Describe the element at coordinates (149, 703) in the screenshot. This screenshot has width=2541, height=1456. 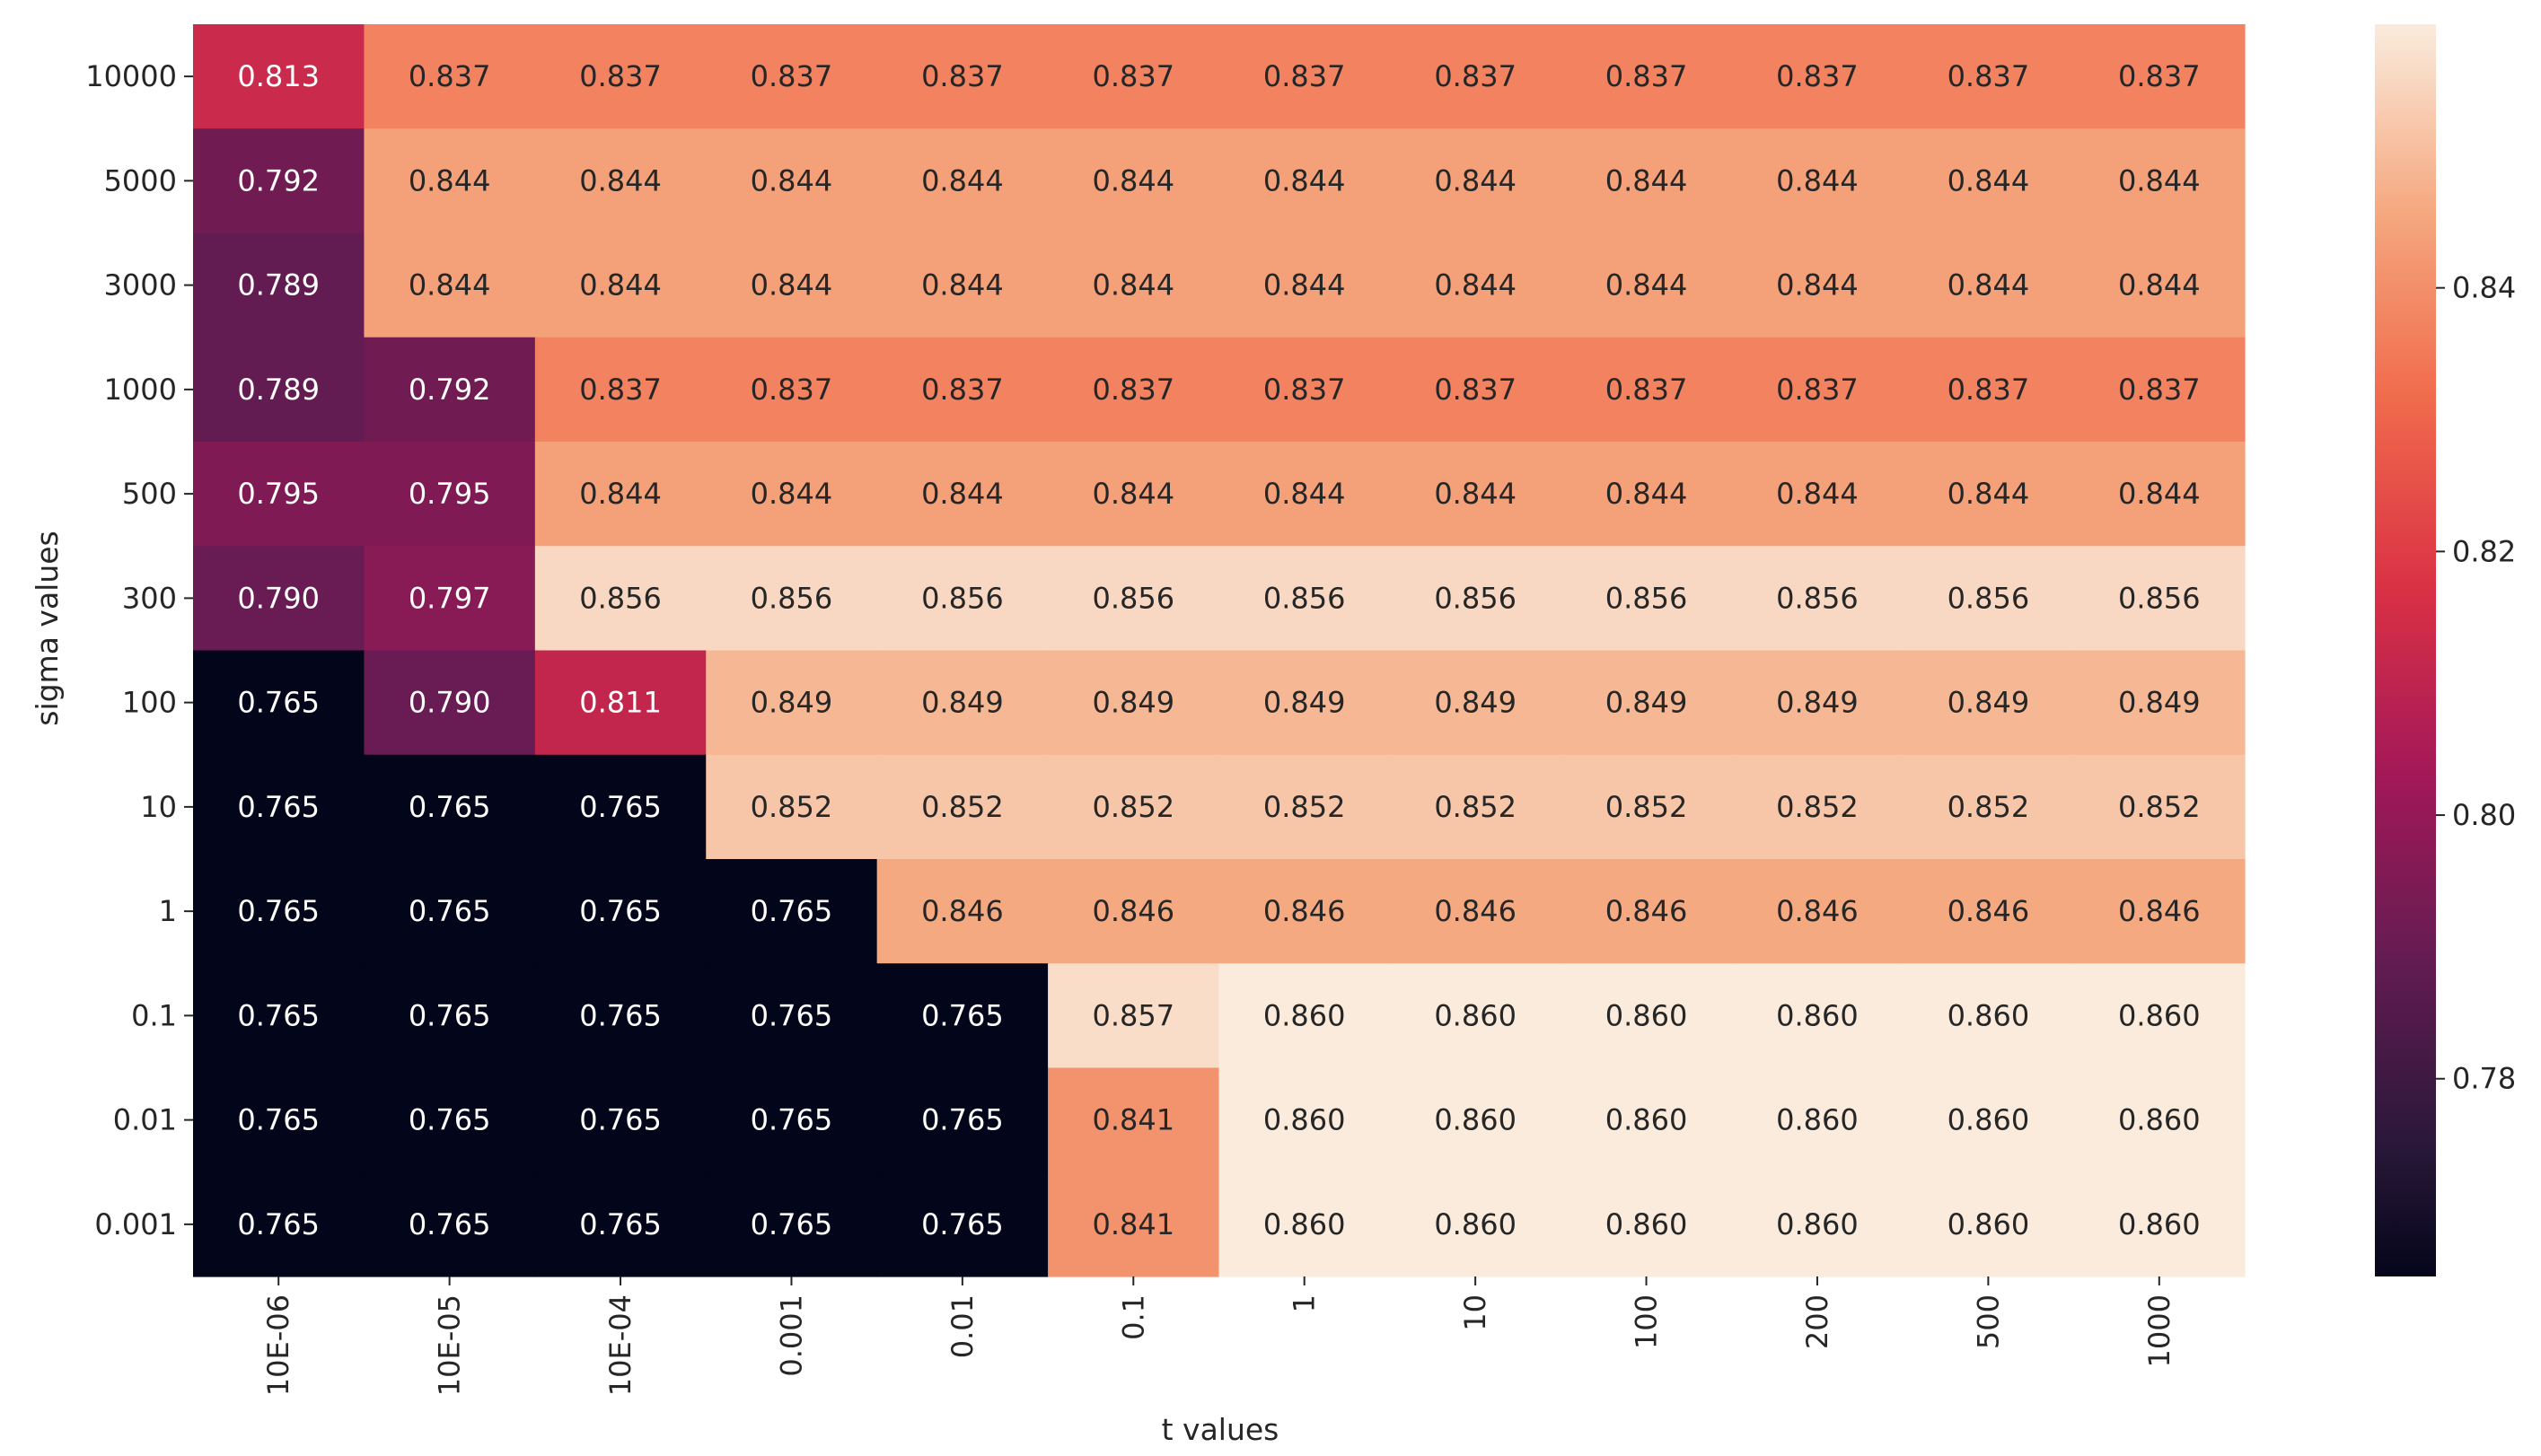
I see `y-tick-label: 100` at that location.